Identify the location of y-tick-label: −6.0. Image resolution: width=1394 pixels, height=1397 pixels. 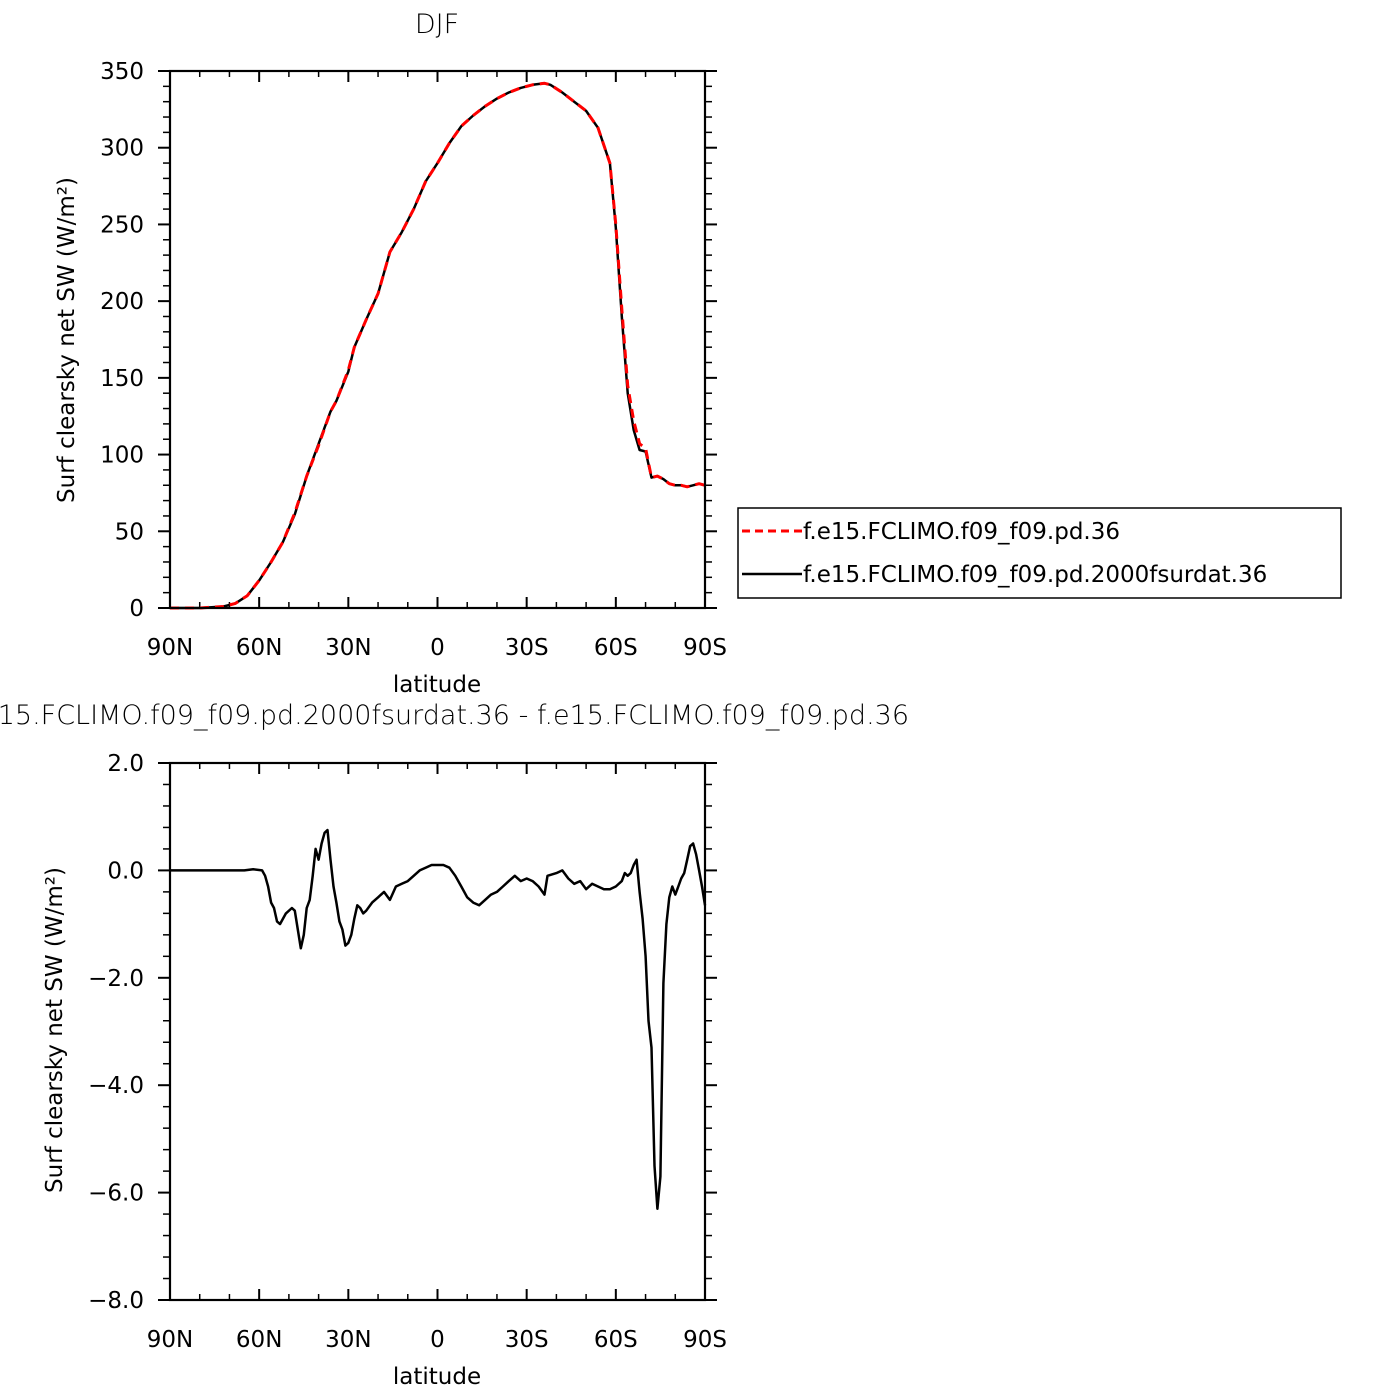
(116, 1194).